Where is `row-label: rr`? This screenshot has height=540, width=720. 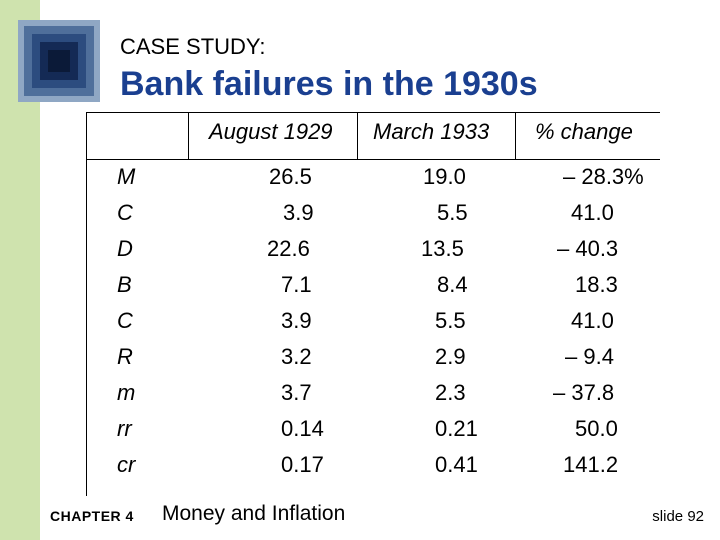
row-label: rr is located at coordinates (124, 428).